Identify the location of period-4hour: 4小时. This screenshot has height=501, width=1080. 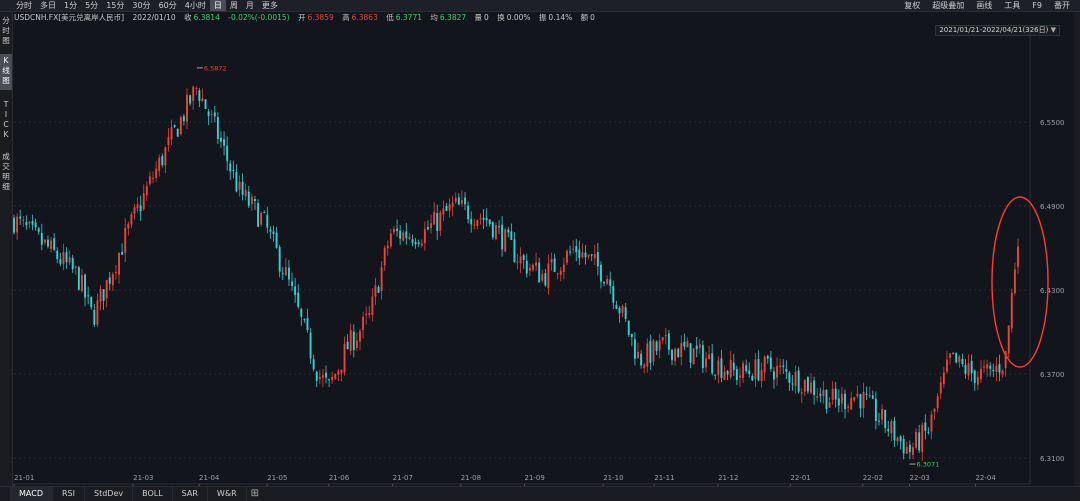
(195, 5).